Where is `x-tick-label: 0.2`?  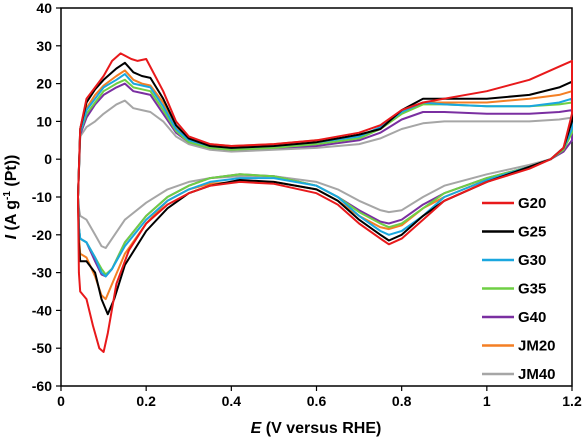
x-tick-label: 0.2 is located at coordinates (146, 401).